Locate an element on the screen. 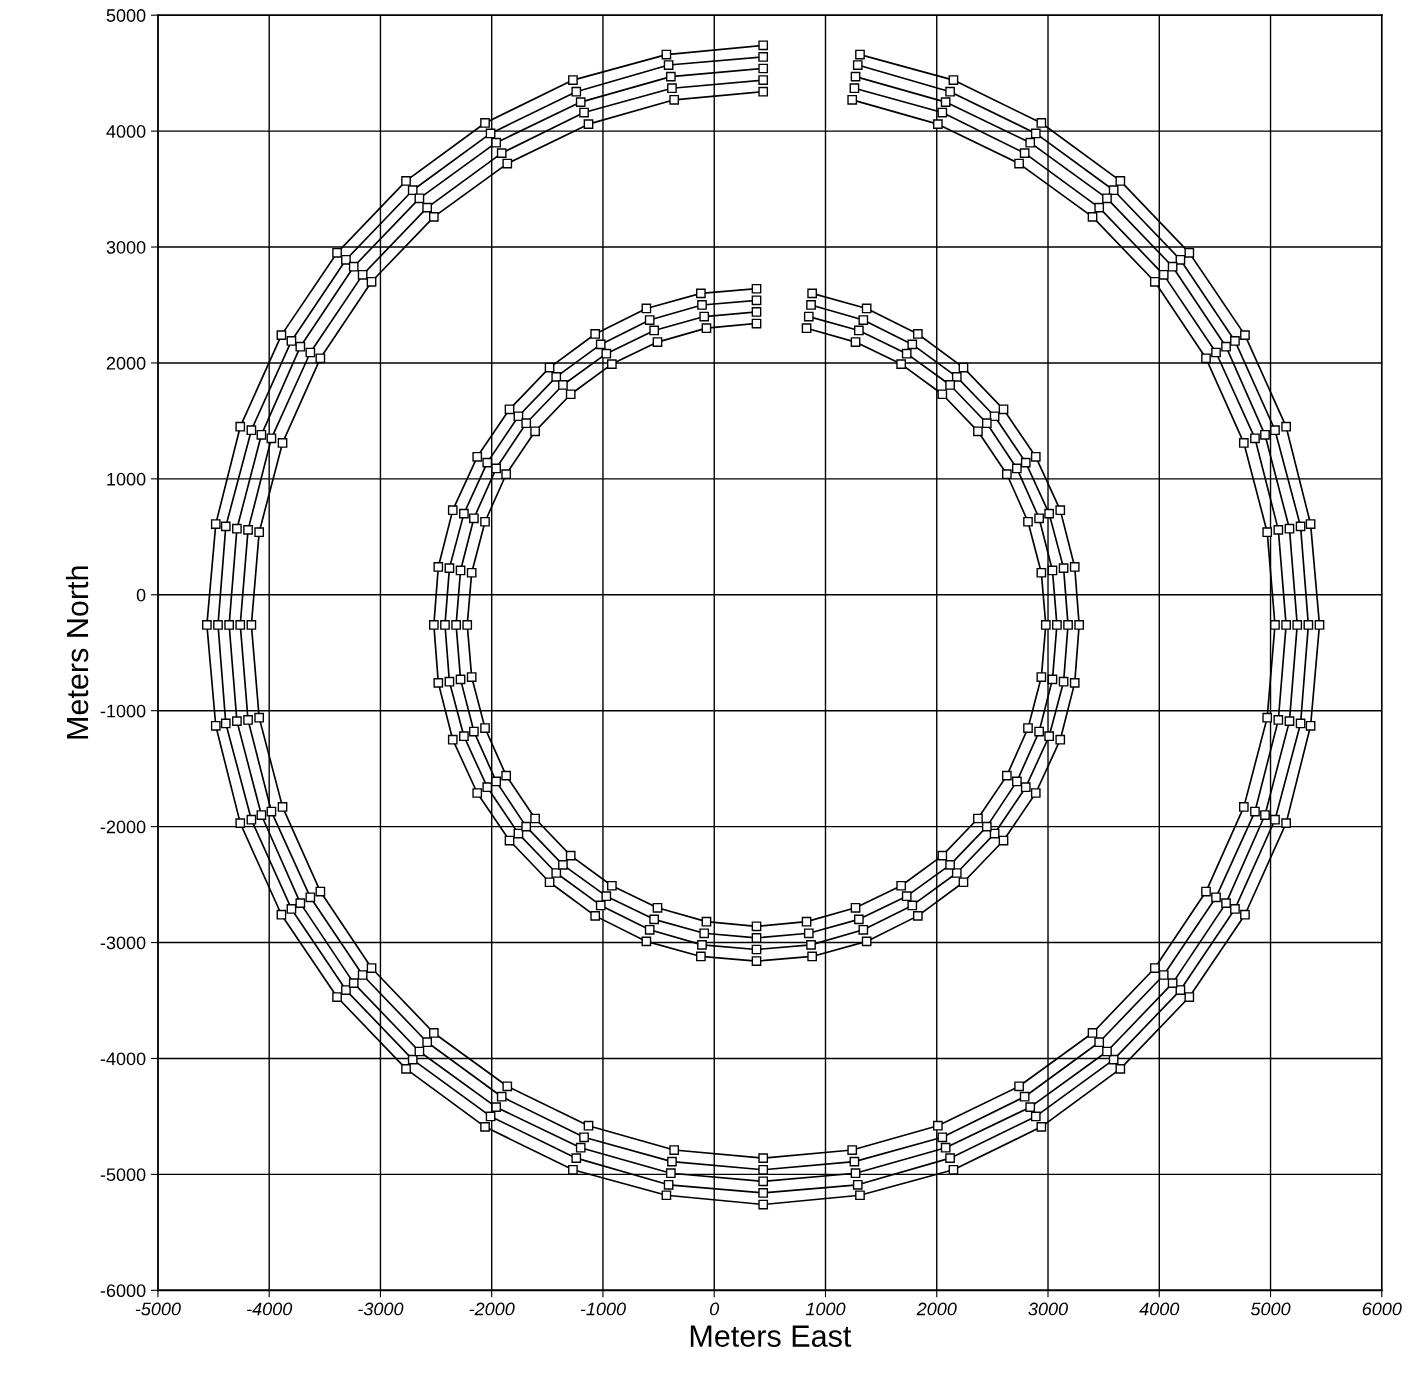 The image size is (1410, 1380). x-tick-label: 4000 is located at coordinates (1159, 1309).